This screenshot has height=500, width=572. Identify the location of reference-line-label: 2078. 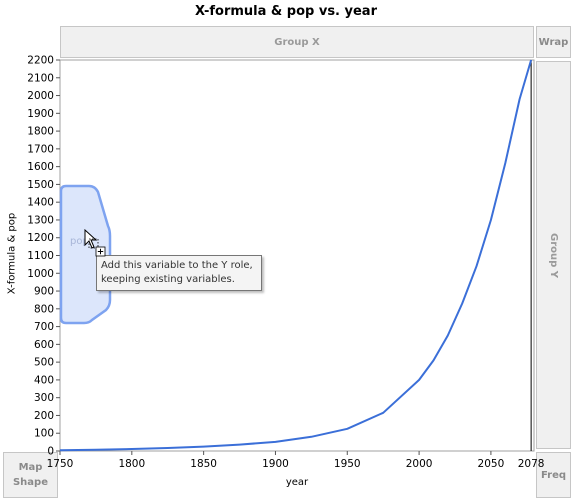
(531, 464).